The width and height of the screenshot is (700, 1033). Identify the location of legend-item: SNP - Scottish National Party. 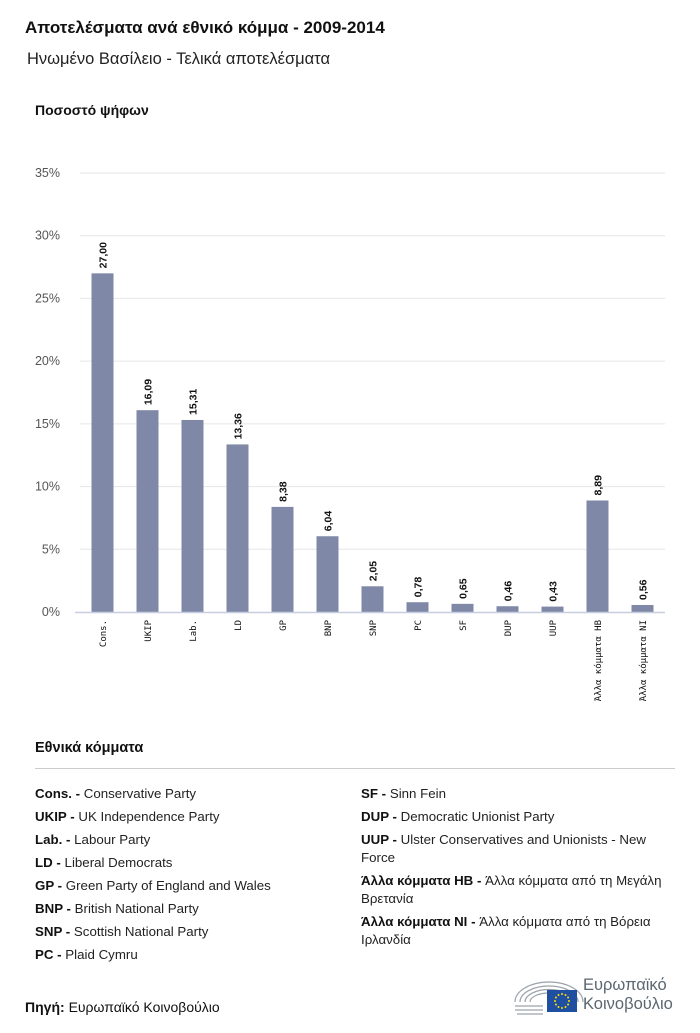
(190, 932).